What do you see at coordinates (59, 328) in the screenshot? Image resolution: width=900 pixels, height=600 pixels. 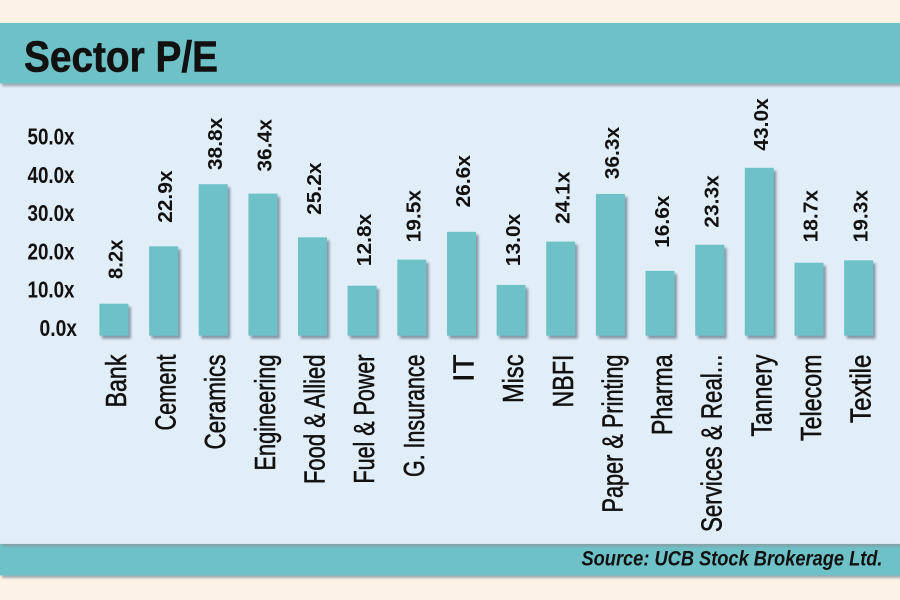 I see `svg-text: 0.0x` at bounding box center [59, 328].